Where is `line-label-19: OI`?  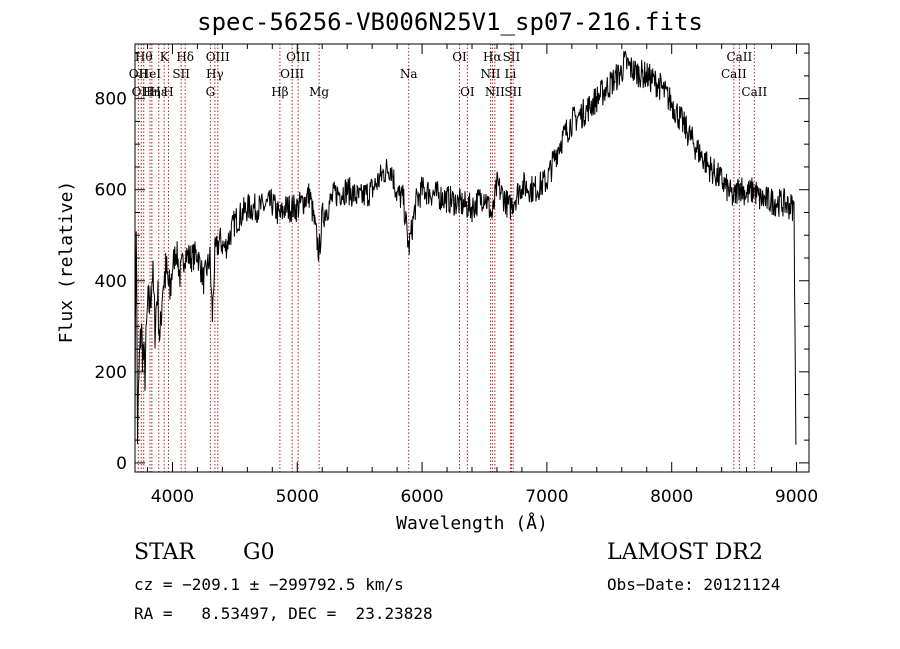
line-label-19: OI is located at coordinates (467, 92).